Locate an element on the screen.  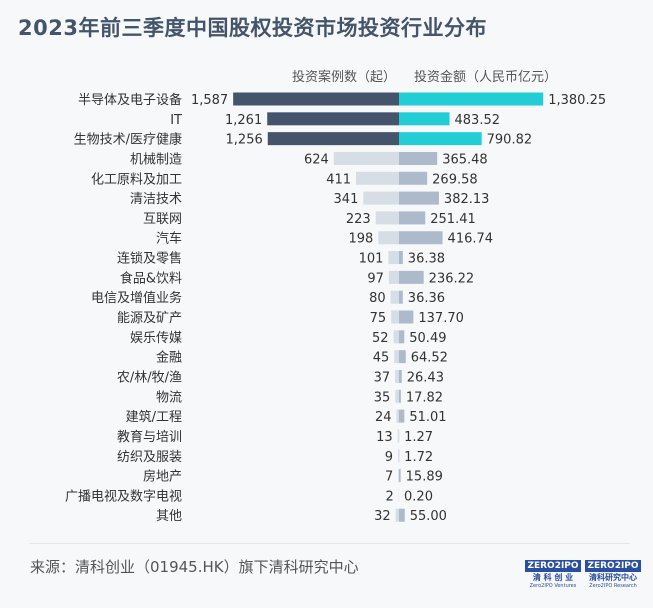
case-count-label: 1,256 is located at coordinates (244, 140).